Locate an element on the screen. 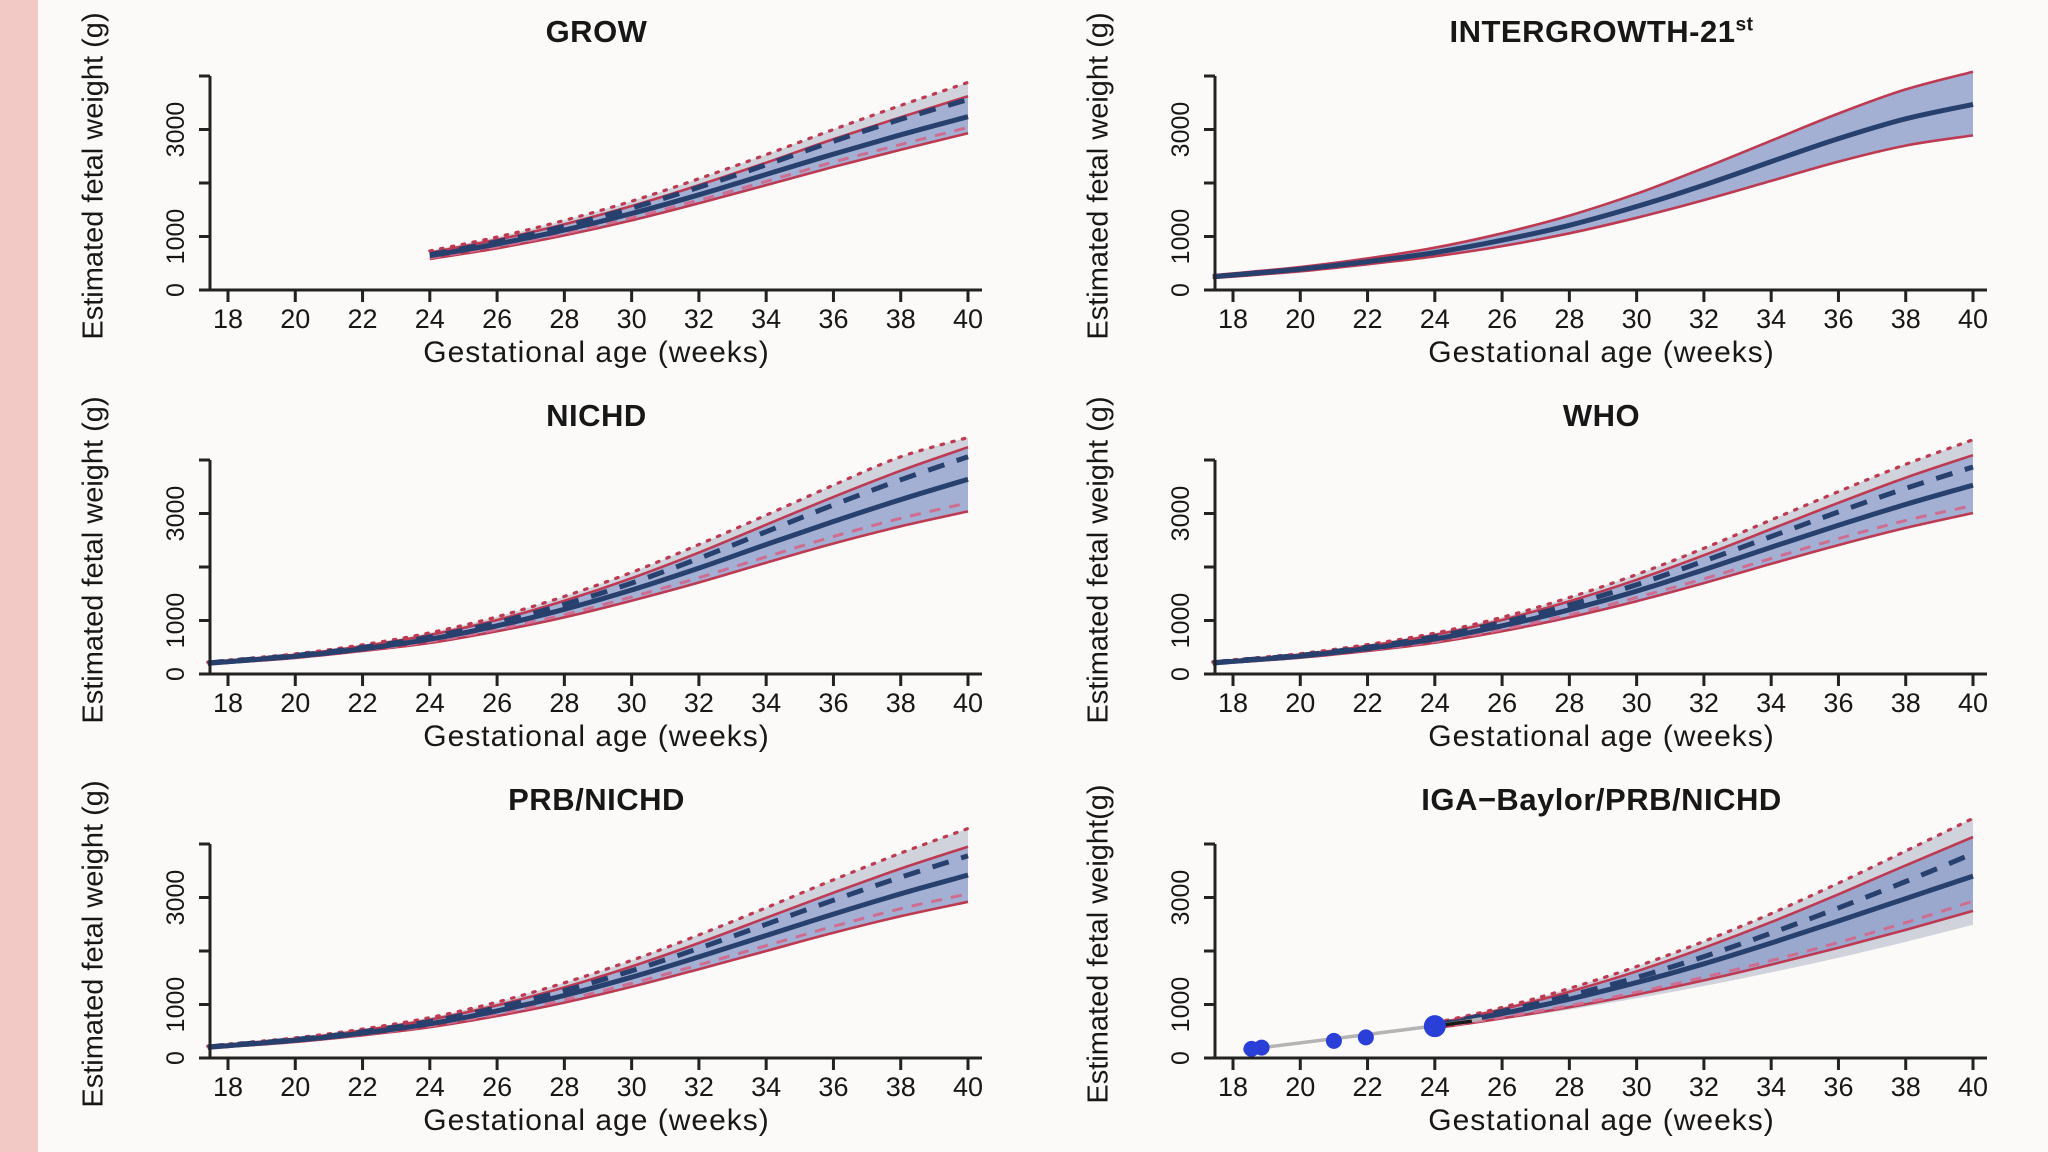 This screenshot has width=2048, height=1152. plot-area-intergrowth-21st: 18 20 22 24 26 28 30 32 34 36 38 40 0 1000 3000 is located at coordinates (1577, 202).